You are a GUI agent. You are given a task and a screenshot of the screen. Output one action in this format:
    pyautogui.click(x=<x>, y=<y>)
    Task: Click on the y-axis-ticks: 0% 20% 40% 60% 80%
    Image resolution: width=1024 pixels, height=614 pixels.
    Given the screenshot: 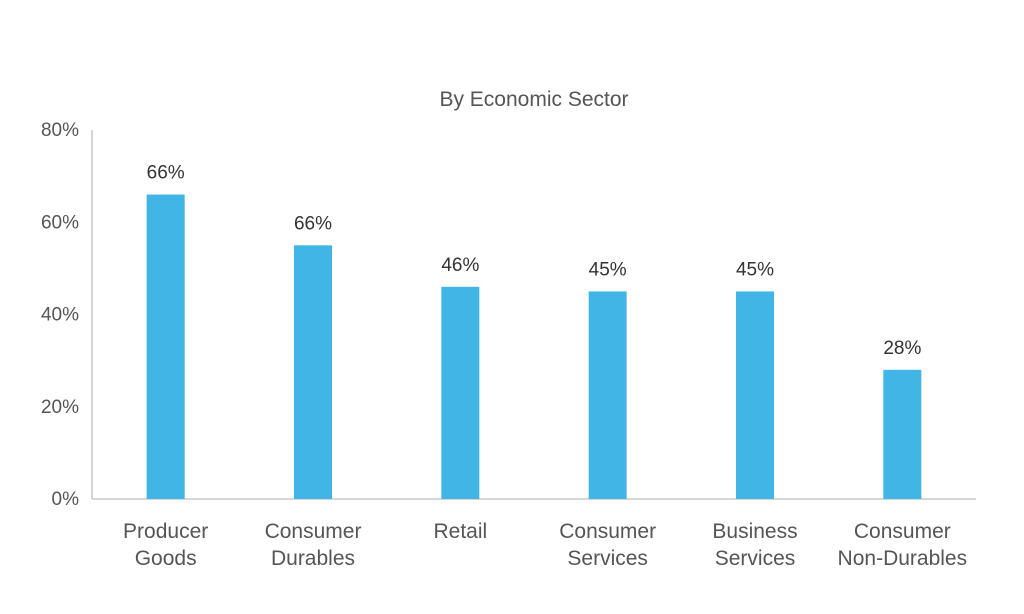 What is the action you would take?
    pyautogui.click(x=60, y=315)
    